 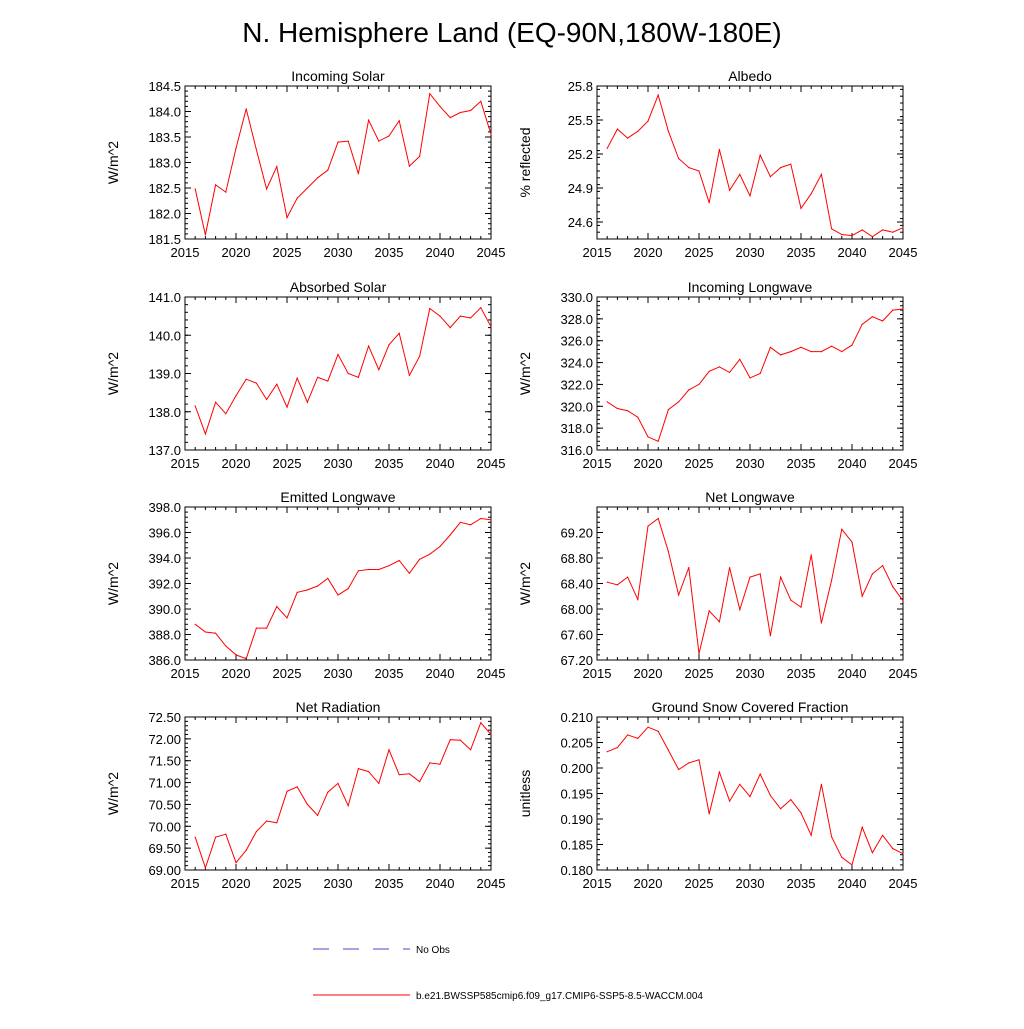 I want to click on incoming-solar-ytick-label: 182.5, so click(x=164, y=188).